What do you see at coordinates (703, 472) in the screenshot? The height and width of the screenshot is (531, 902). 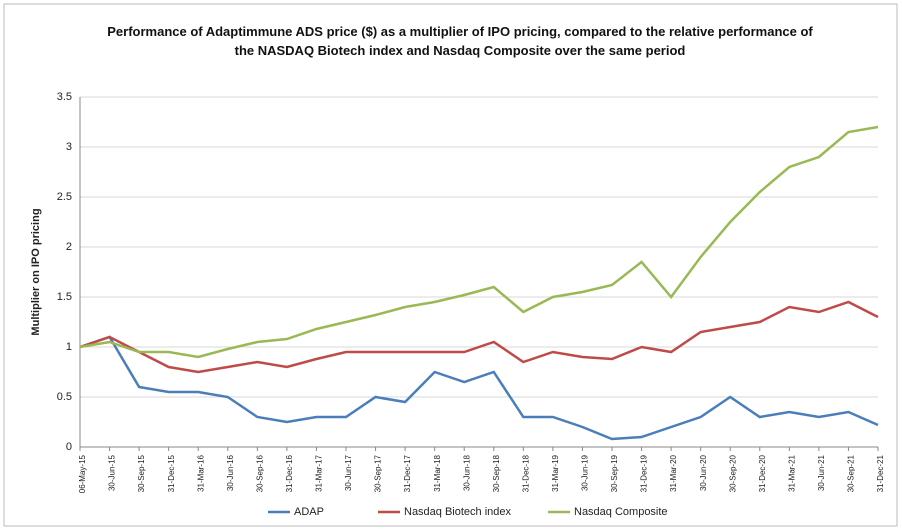 I see `x-tick-label: 30-Jun-20` at bounding box center [703, 472].